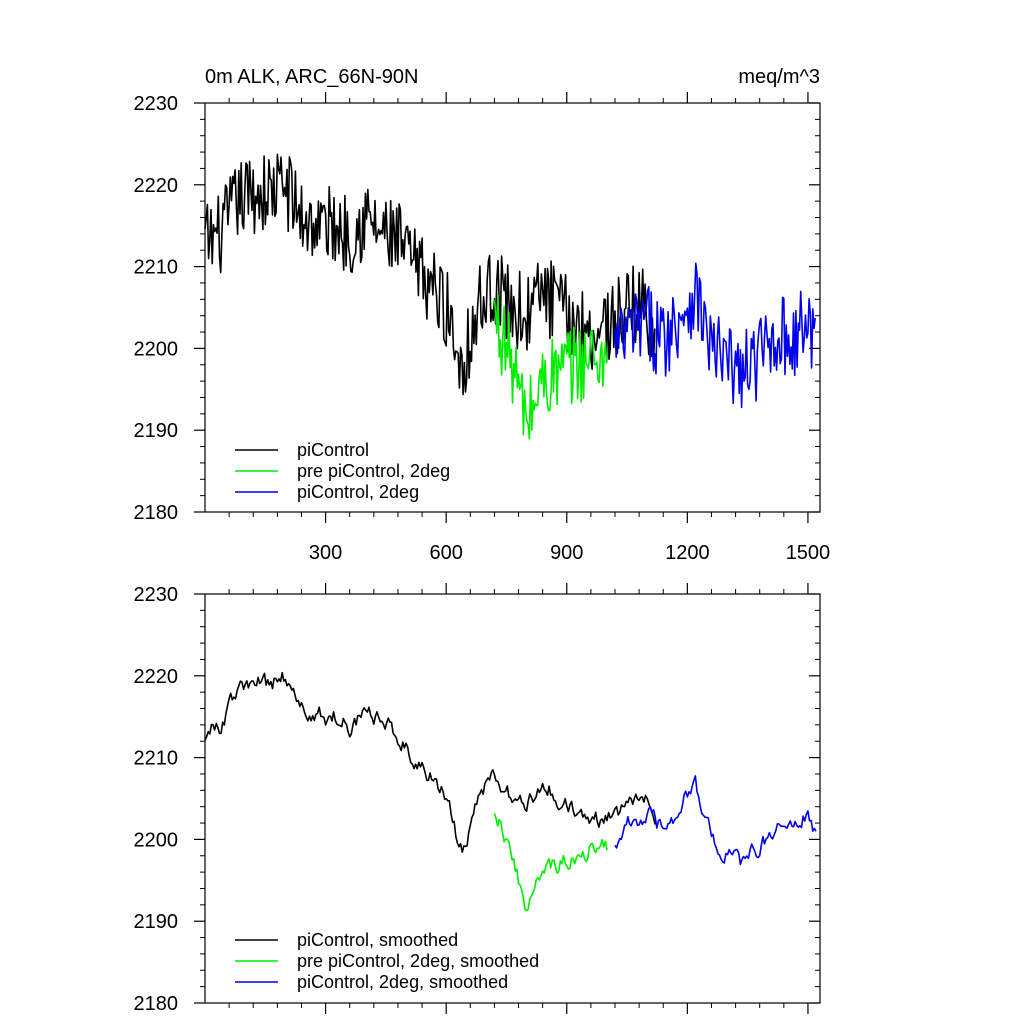 Image resolution: width=1024 pixels, height=1024 pixels. What do you see at coordinates (311, 77) in the screenshot?
I see `chart-title-left: 0m ALK, ARC_66N-90N` at bounding box center [311, 77].